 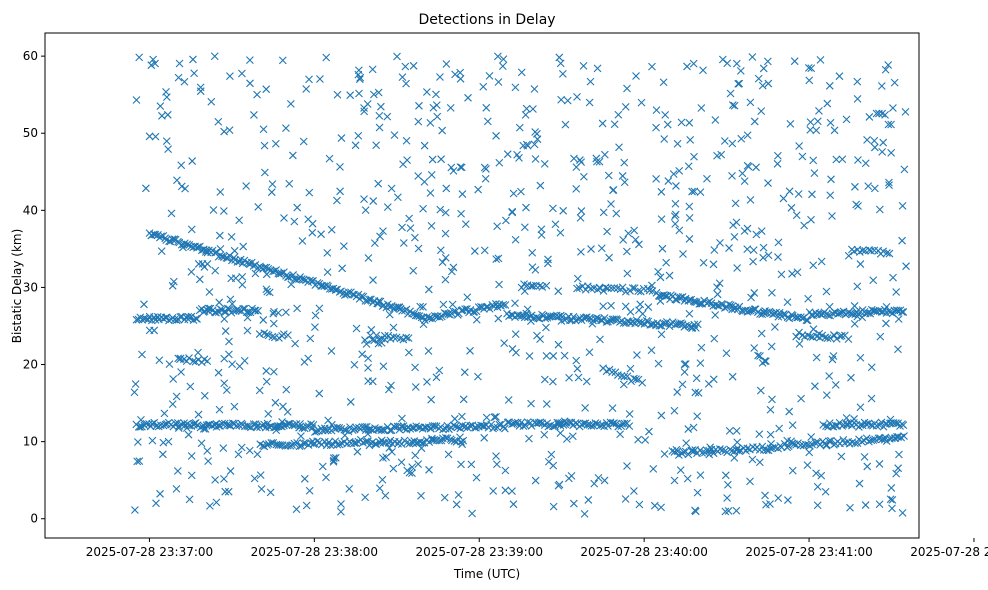 I want to click on x-tick-label: 2025-07-28 23:37:00, so click(x=149, y=552).